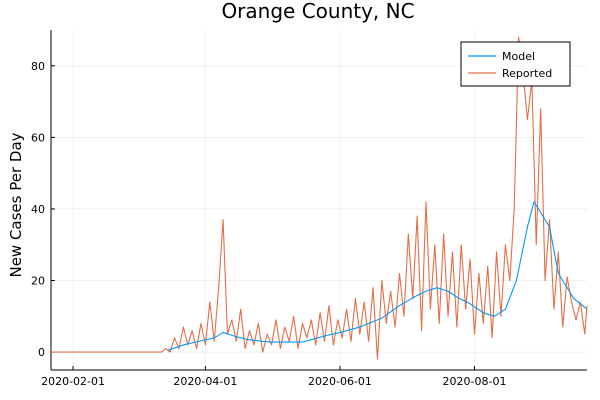  Describe the element at coordinates (38, 137) in the screenshot. I see `y-tick-label: 60` at that location.